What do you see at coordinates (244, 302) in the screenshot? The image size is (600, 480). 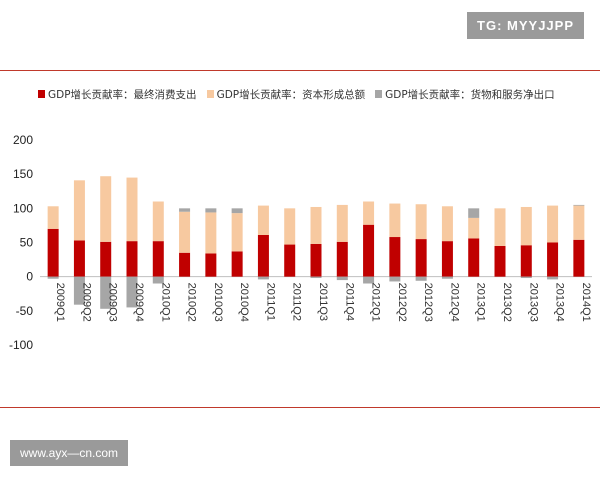 I see `x-tick-label: 2010Q4` at bounding box center [244, 302].